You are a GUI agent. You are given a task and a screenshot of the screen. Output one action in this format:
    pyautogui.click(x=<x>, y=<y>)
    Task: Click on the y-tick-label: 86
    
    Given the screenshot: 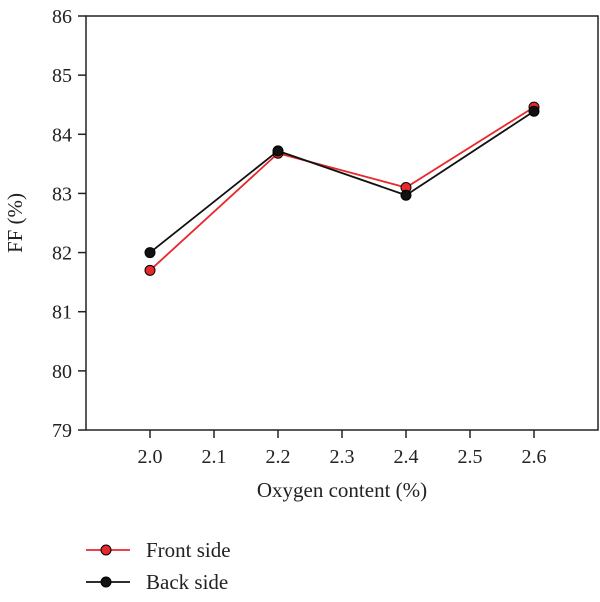 What is the action you would take?
    pyautogui.click(x=62, y=17)
    